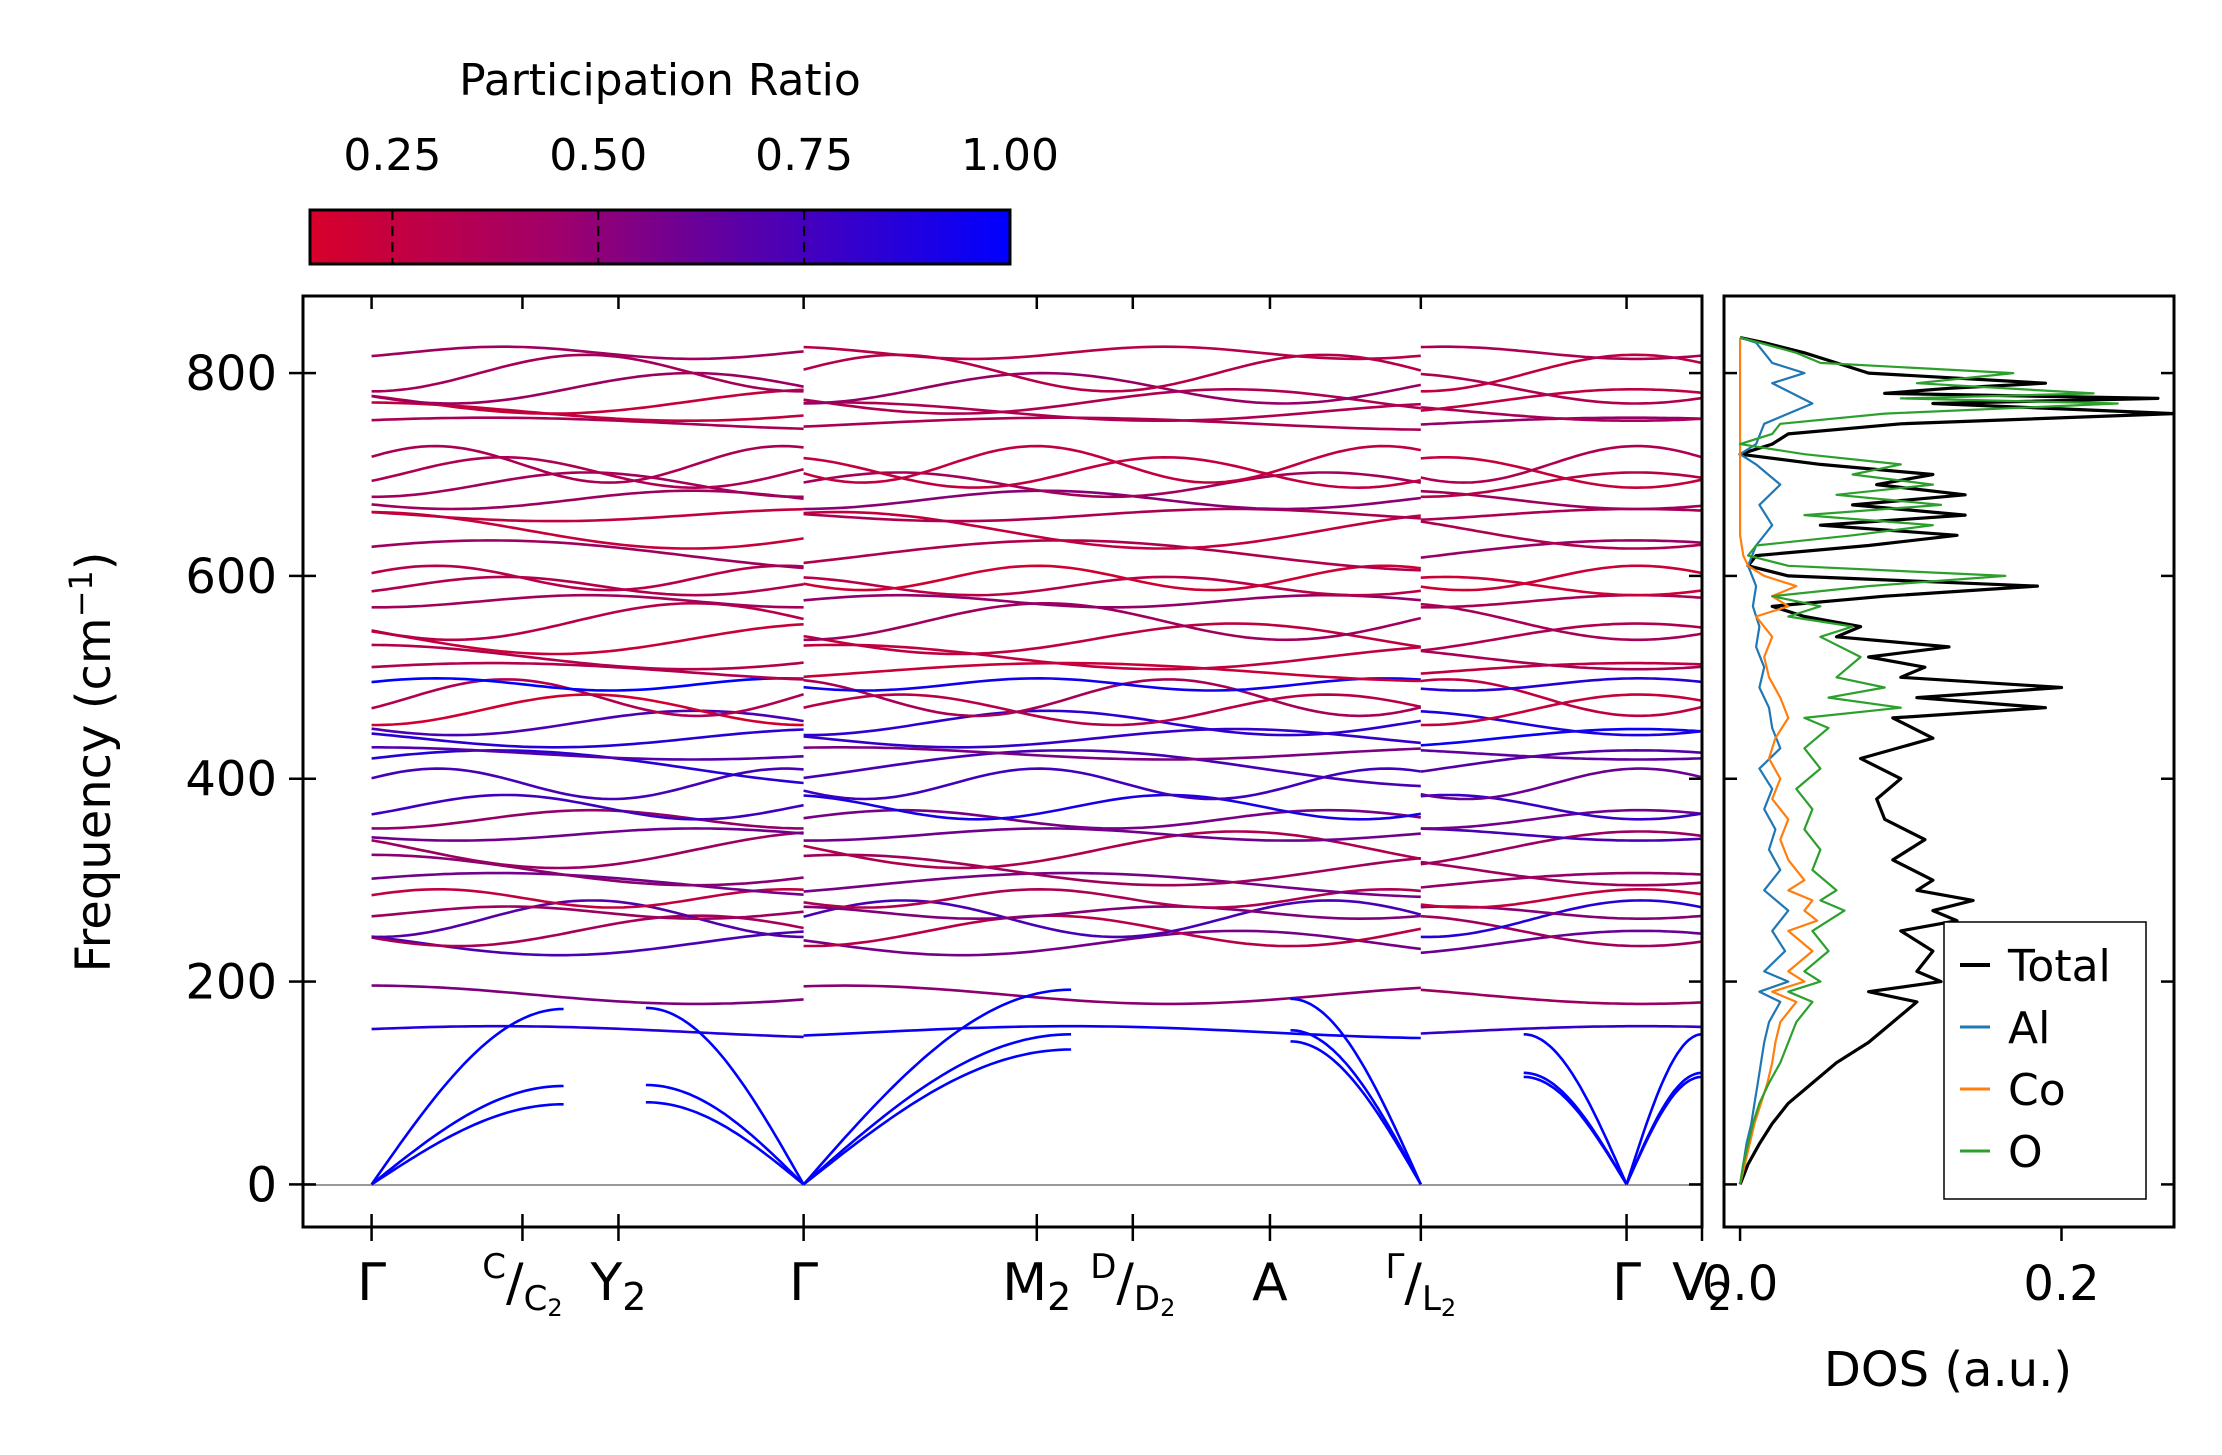  I want to click on label-main: Y, so click(605, 1283).